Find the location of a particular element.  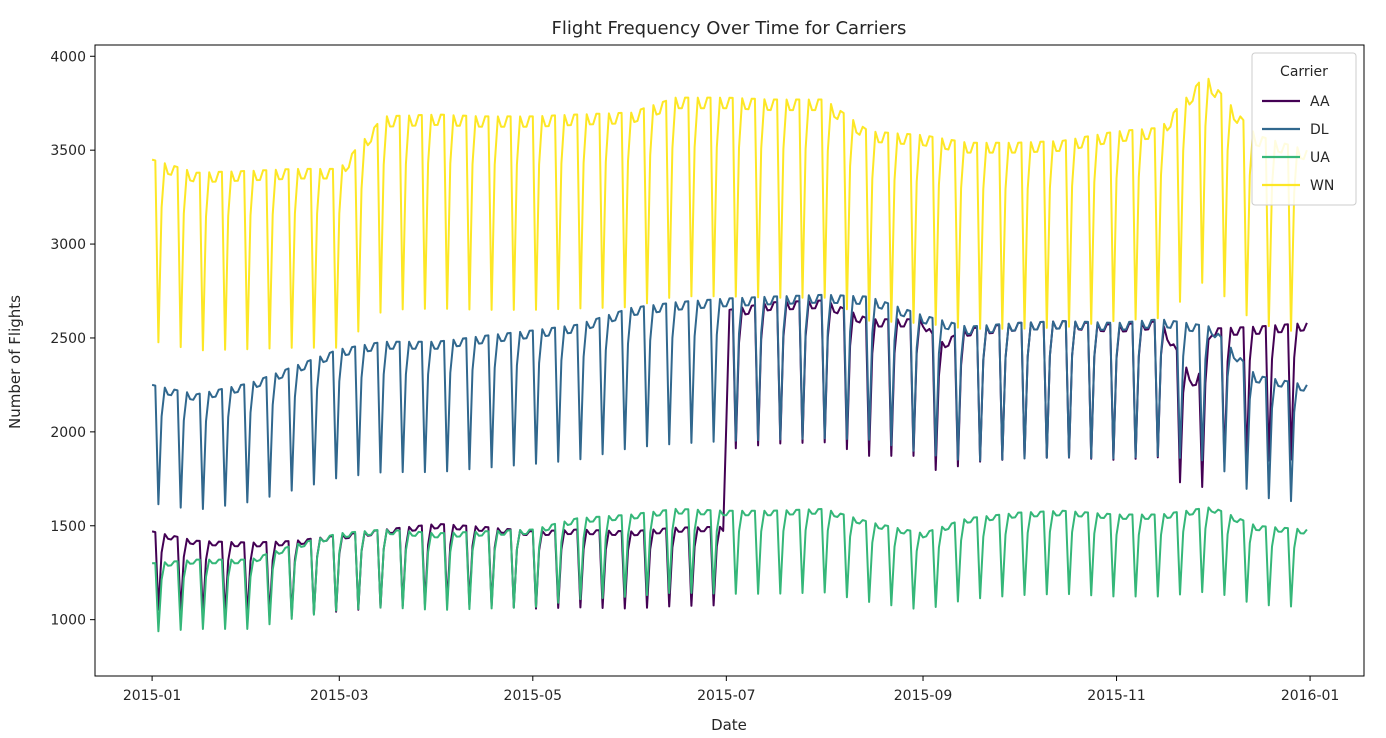

legend-box is located at coordinates (1304, 129).